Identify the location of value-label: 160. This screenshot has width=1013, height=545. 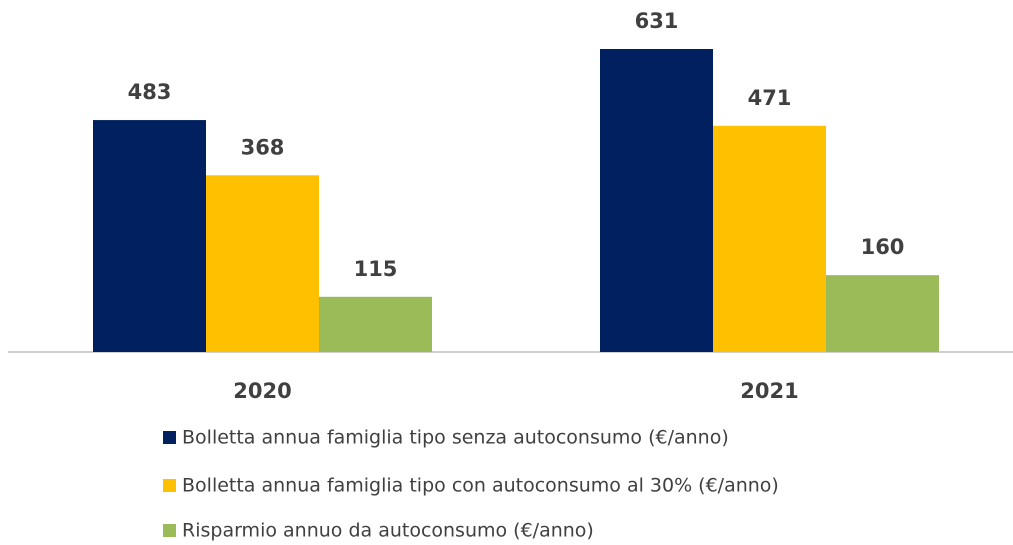
(883, 247).